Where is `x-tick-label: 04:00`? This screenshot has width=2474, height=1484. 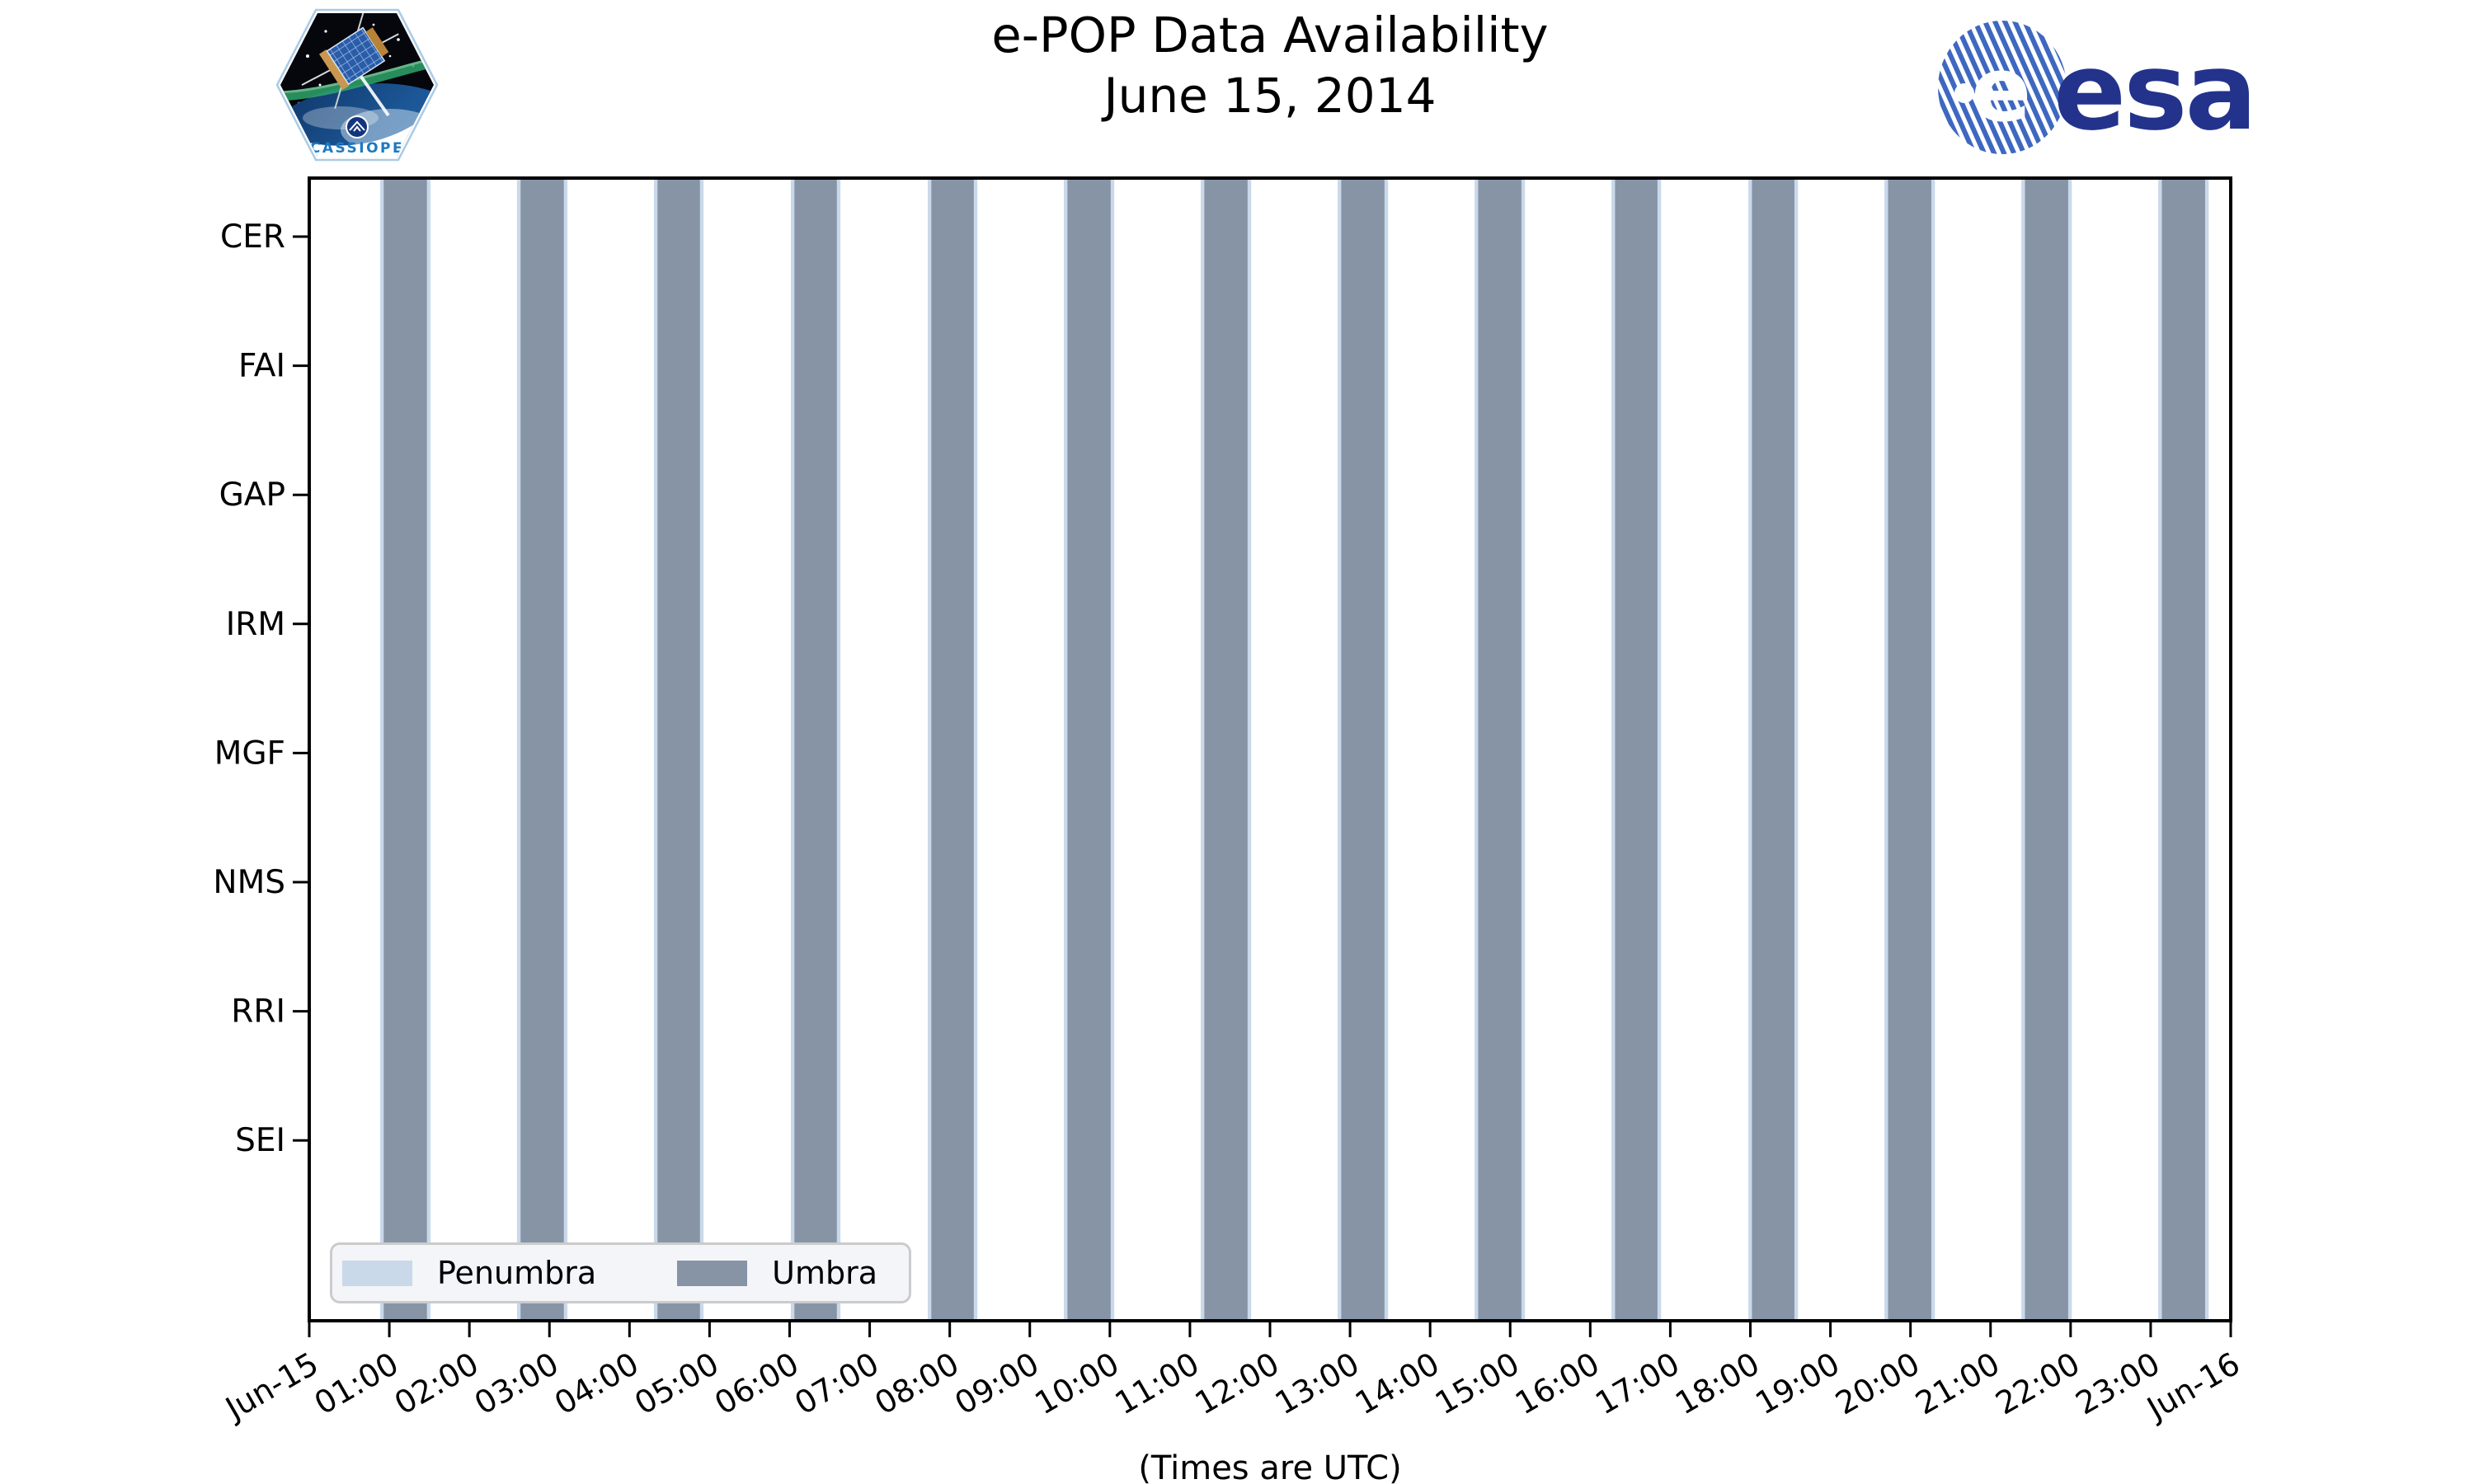 x-tick-label: 04:00 is located at coordinates (596, 1383).